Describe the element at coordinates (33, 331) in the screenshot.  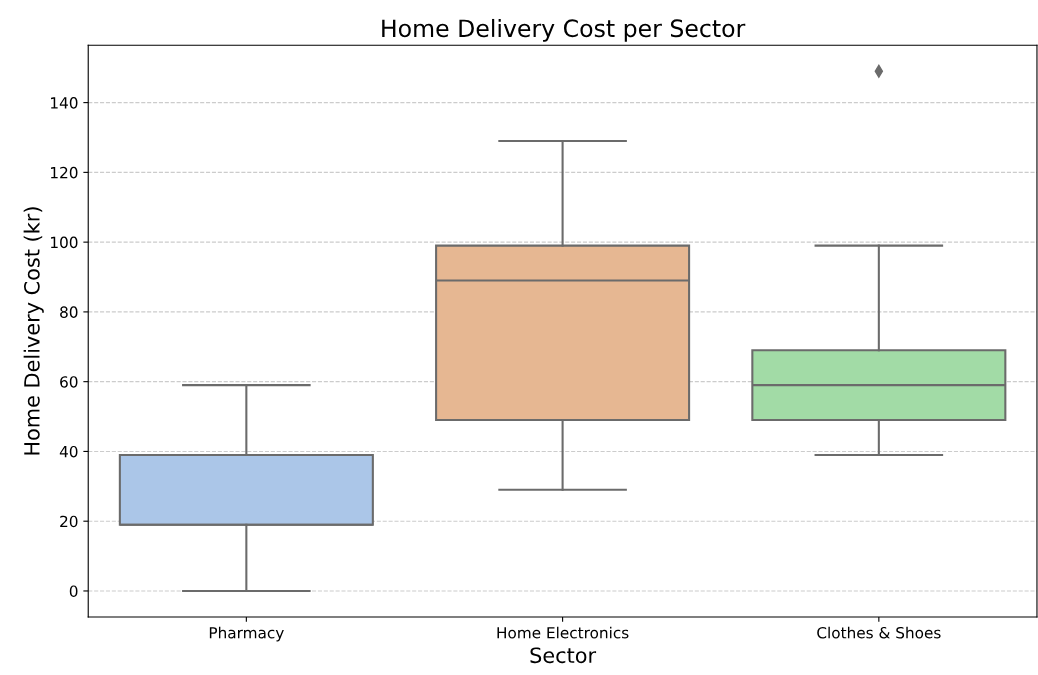
I see `y-axis-title: Home Delivery Cost (kr)` at that location.